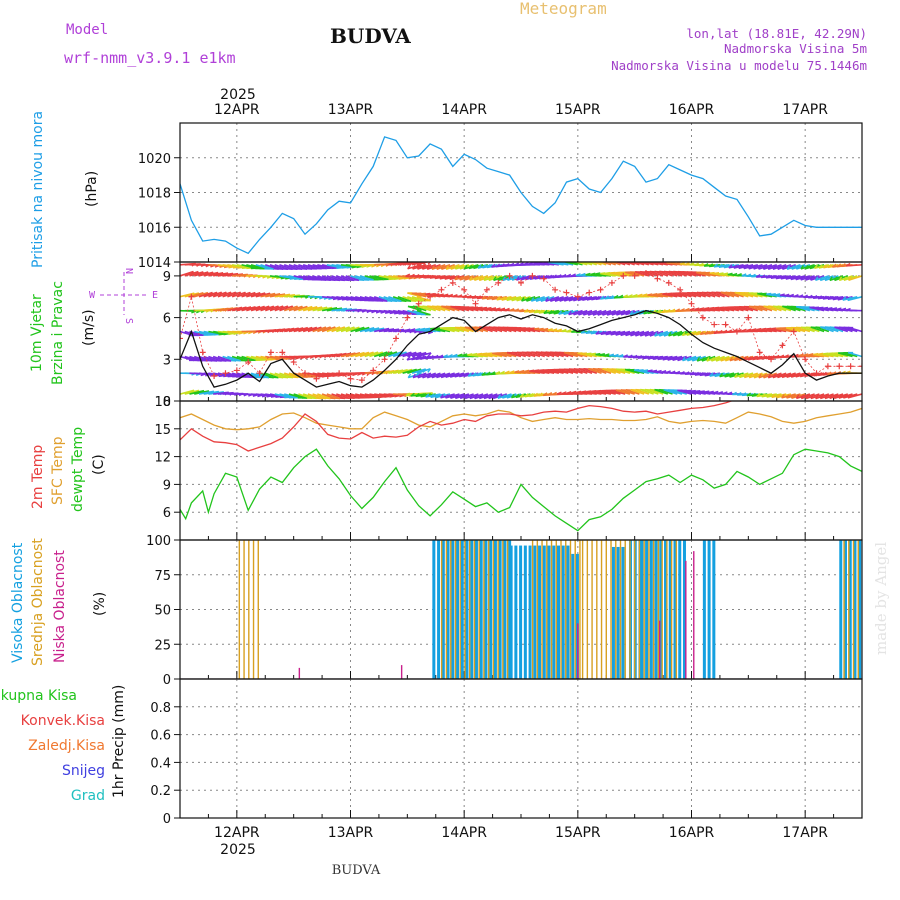 The height and width of the screenshot is (900, 900). I want to click on footer-station: BUDVA, so click(356, 870).